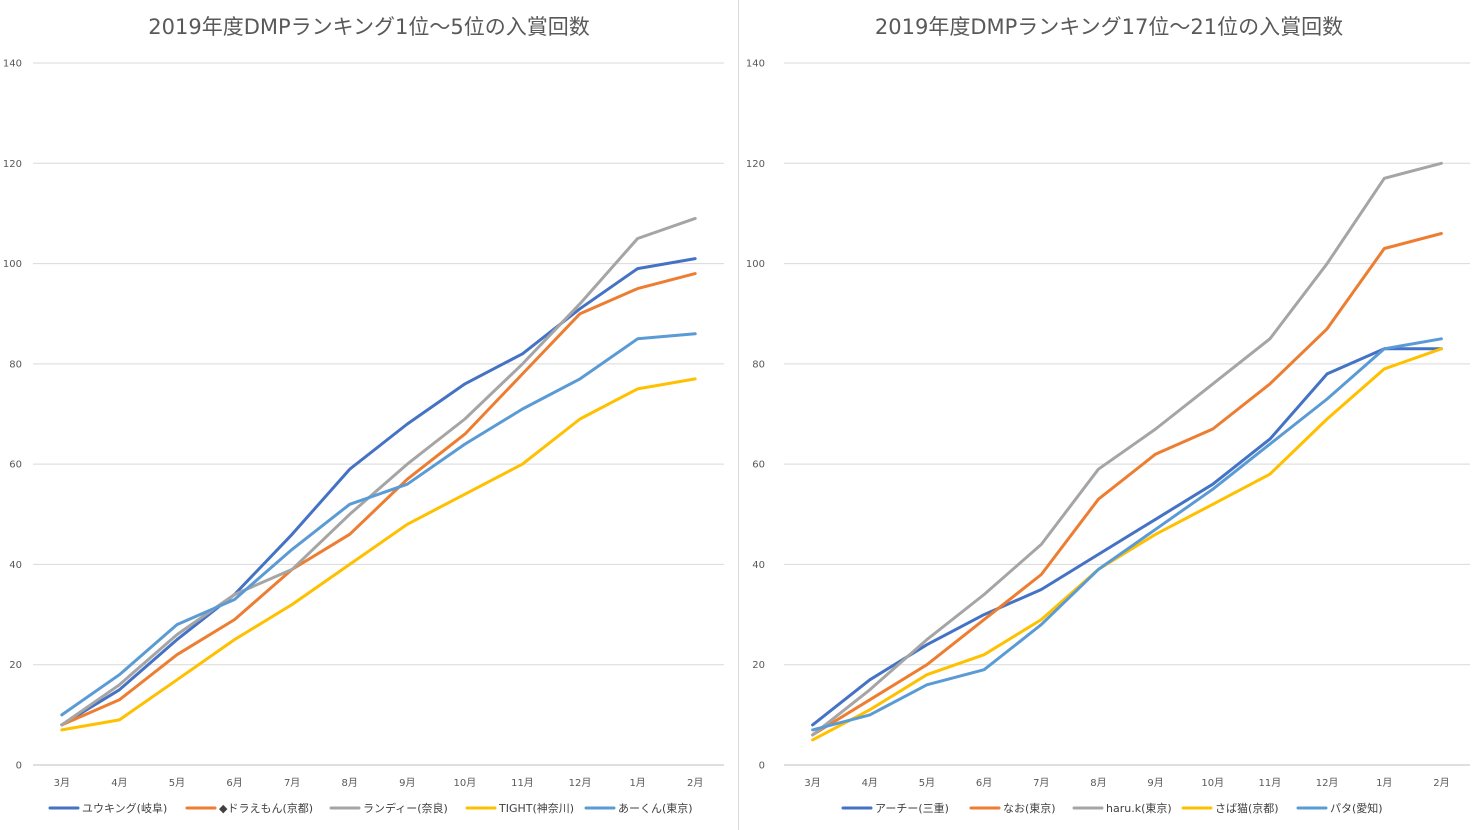  Describe the element at coordinates (465, 783) in the screenshot. I see `c0-x-tick-label: 10月` at that location.